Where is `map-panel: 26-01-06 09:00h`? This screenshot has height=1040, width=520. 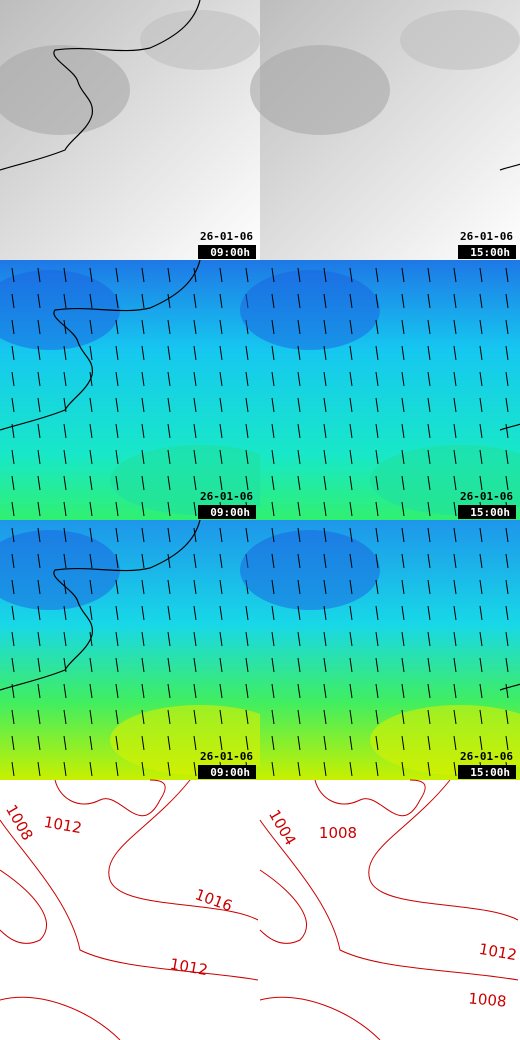 map-panel: 26-01-06 09:00h is located at coordinates (145, 649).